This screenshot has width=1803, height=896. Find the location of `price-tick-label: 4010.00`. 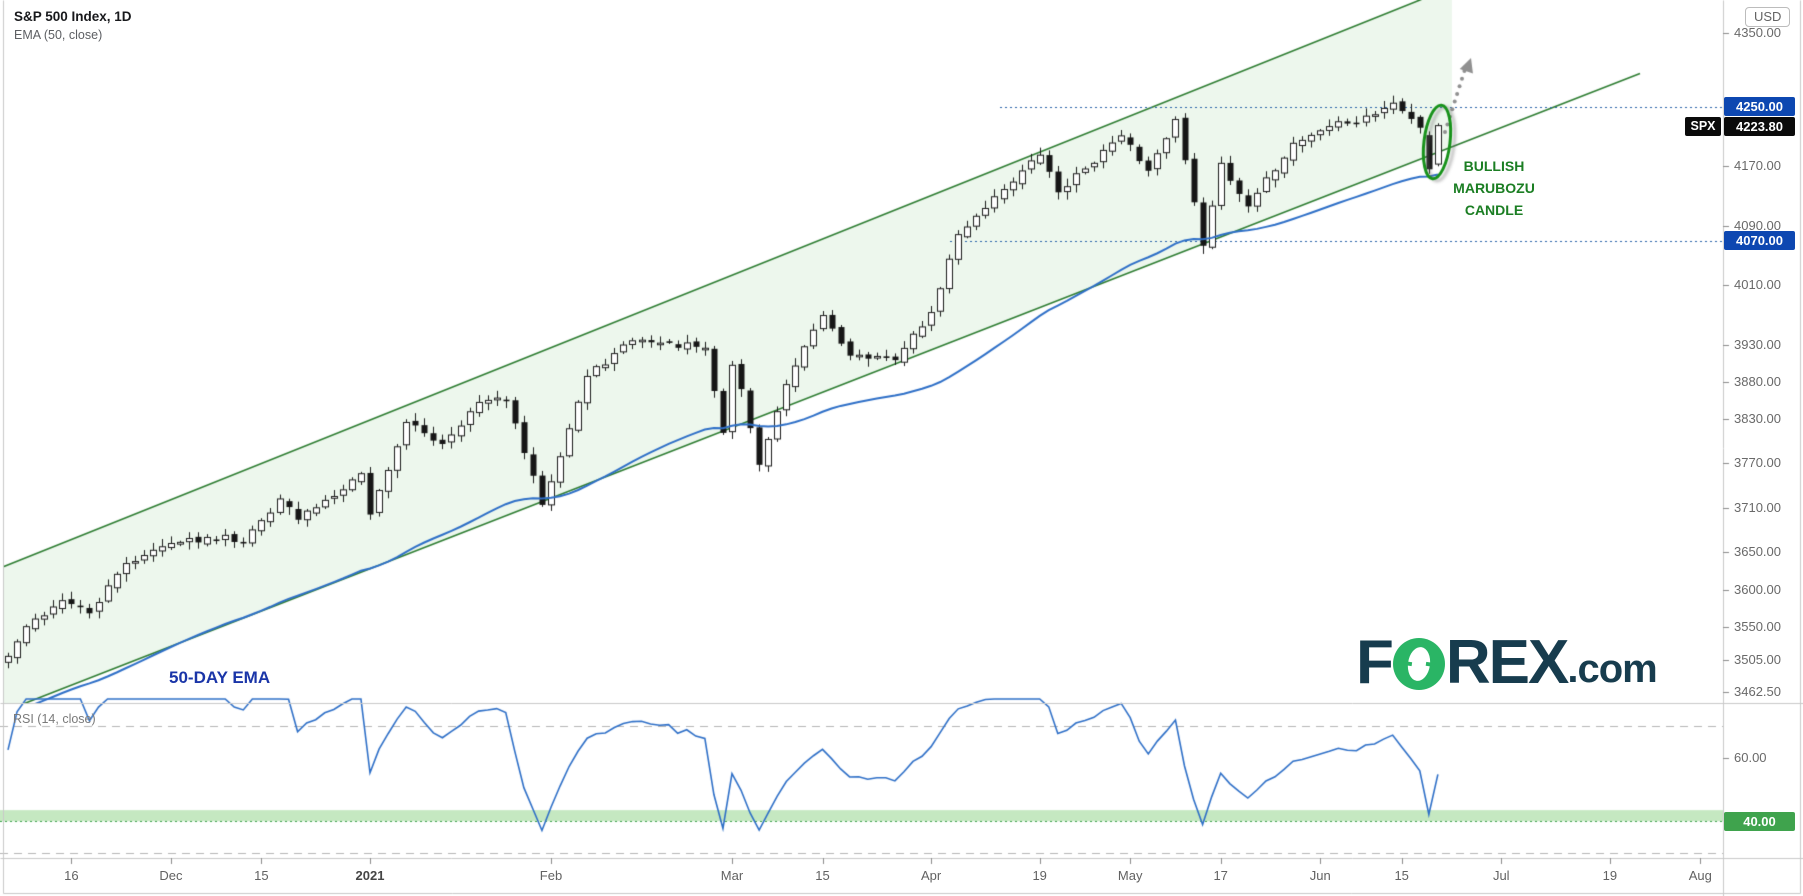

price-tick-label: 4010.00 is located at coordinates (1757, 285).